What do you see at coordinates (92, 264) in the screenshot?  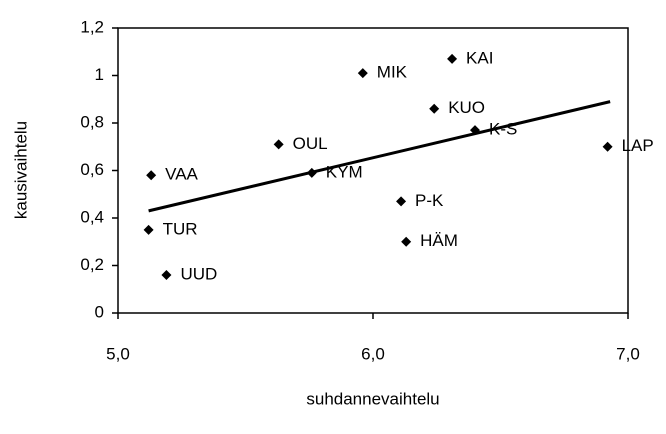 I see `y-tick-label: 0,2` at bounding box center [92, 264].